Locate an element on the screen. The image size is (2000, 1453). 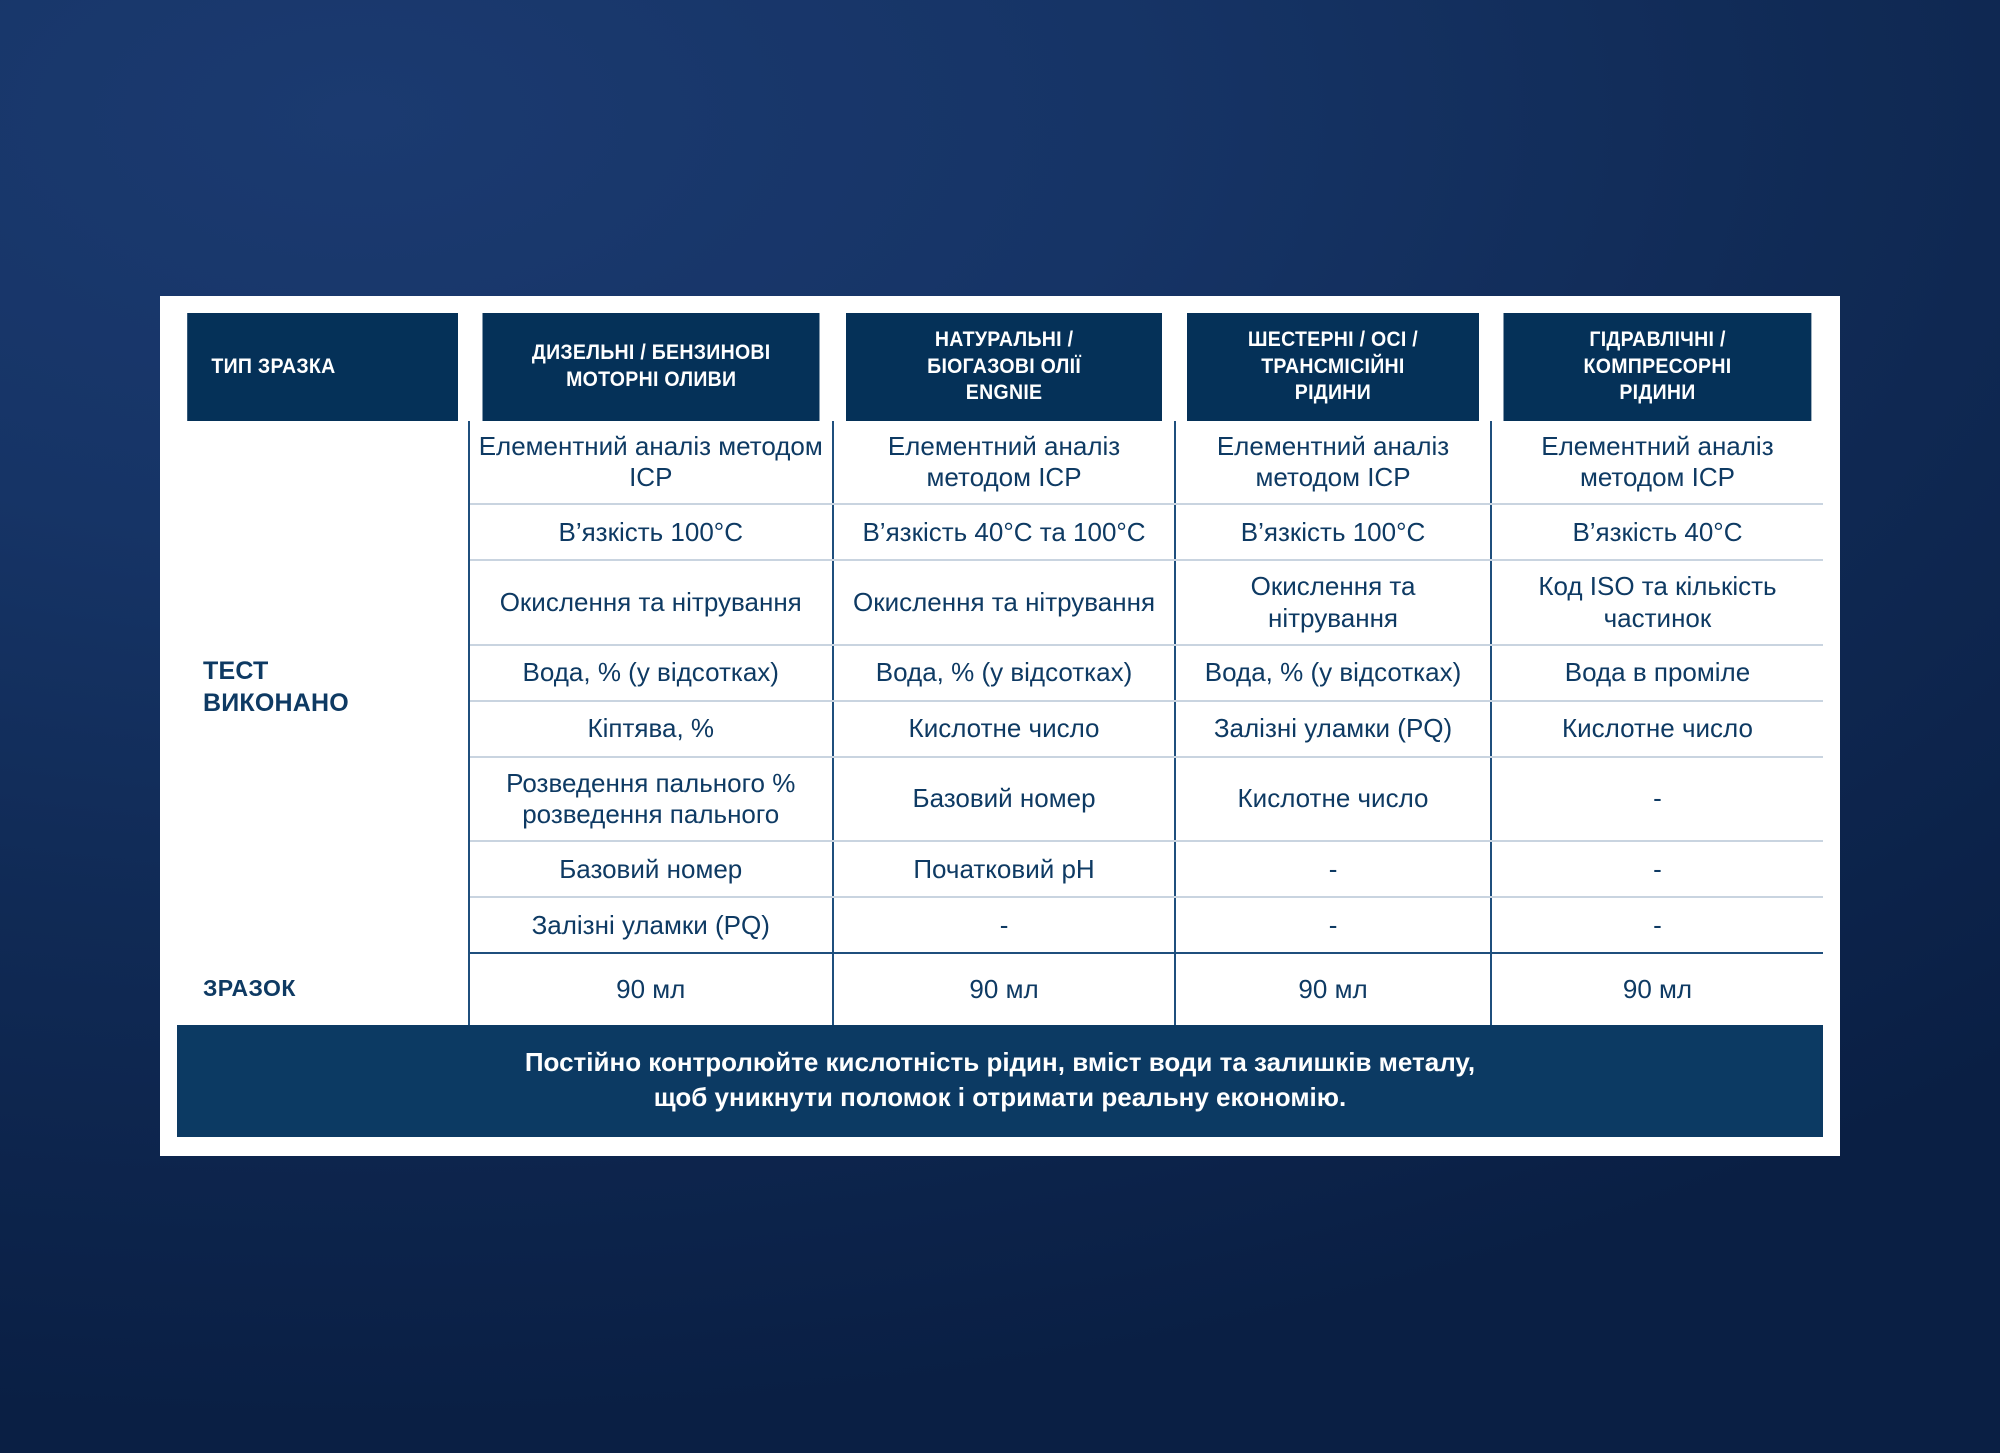
header-line: ТРАНСМІСІЙНІ is located at coordinates (1333, 366).